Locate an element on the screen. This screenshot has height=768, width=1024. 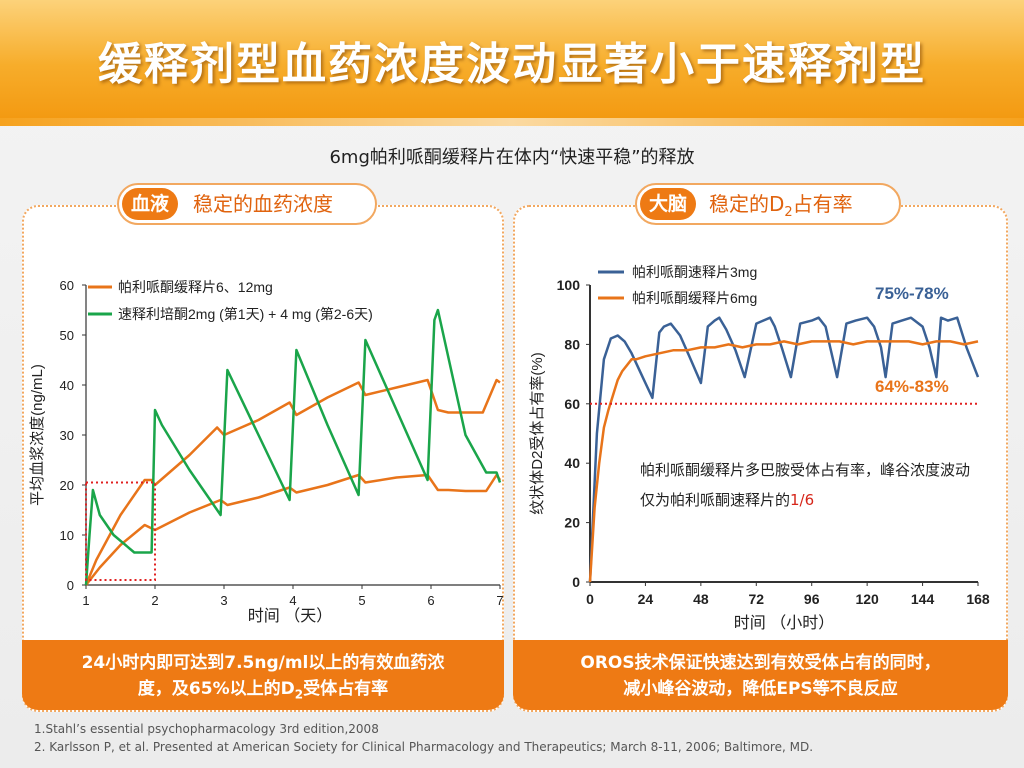
x-tick-label: 144 is located at coordinates (923, 599).